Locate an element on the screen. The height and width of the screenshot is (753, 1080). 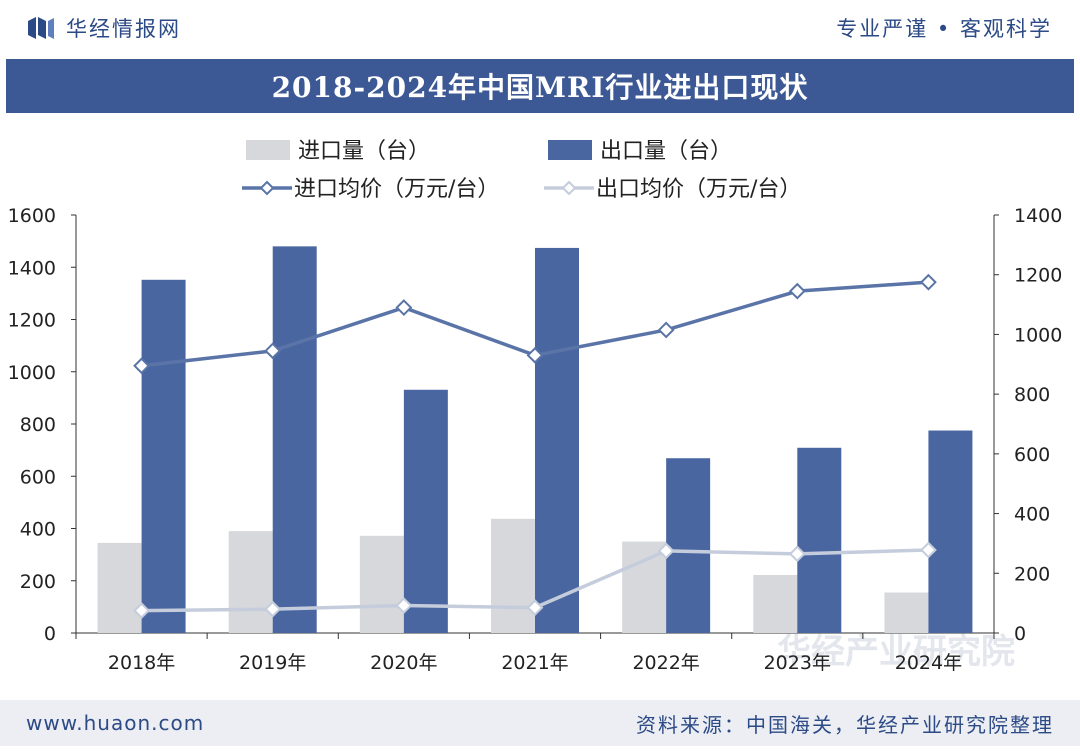
right-tick-label: 1200 is located at coordinates (1038, 276).